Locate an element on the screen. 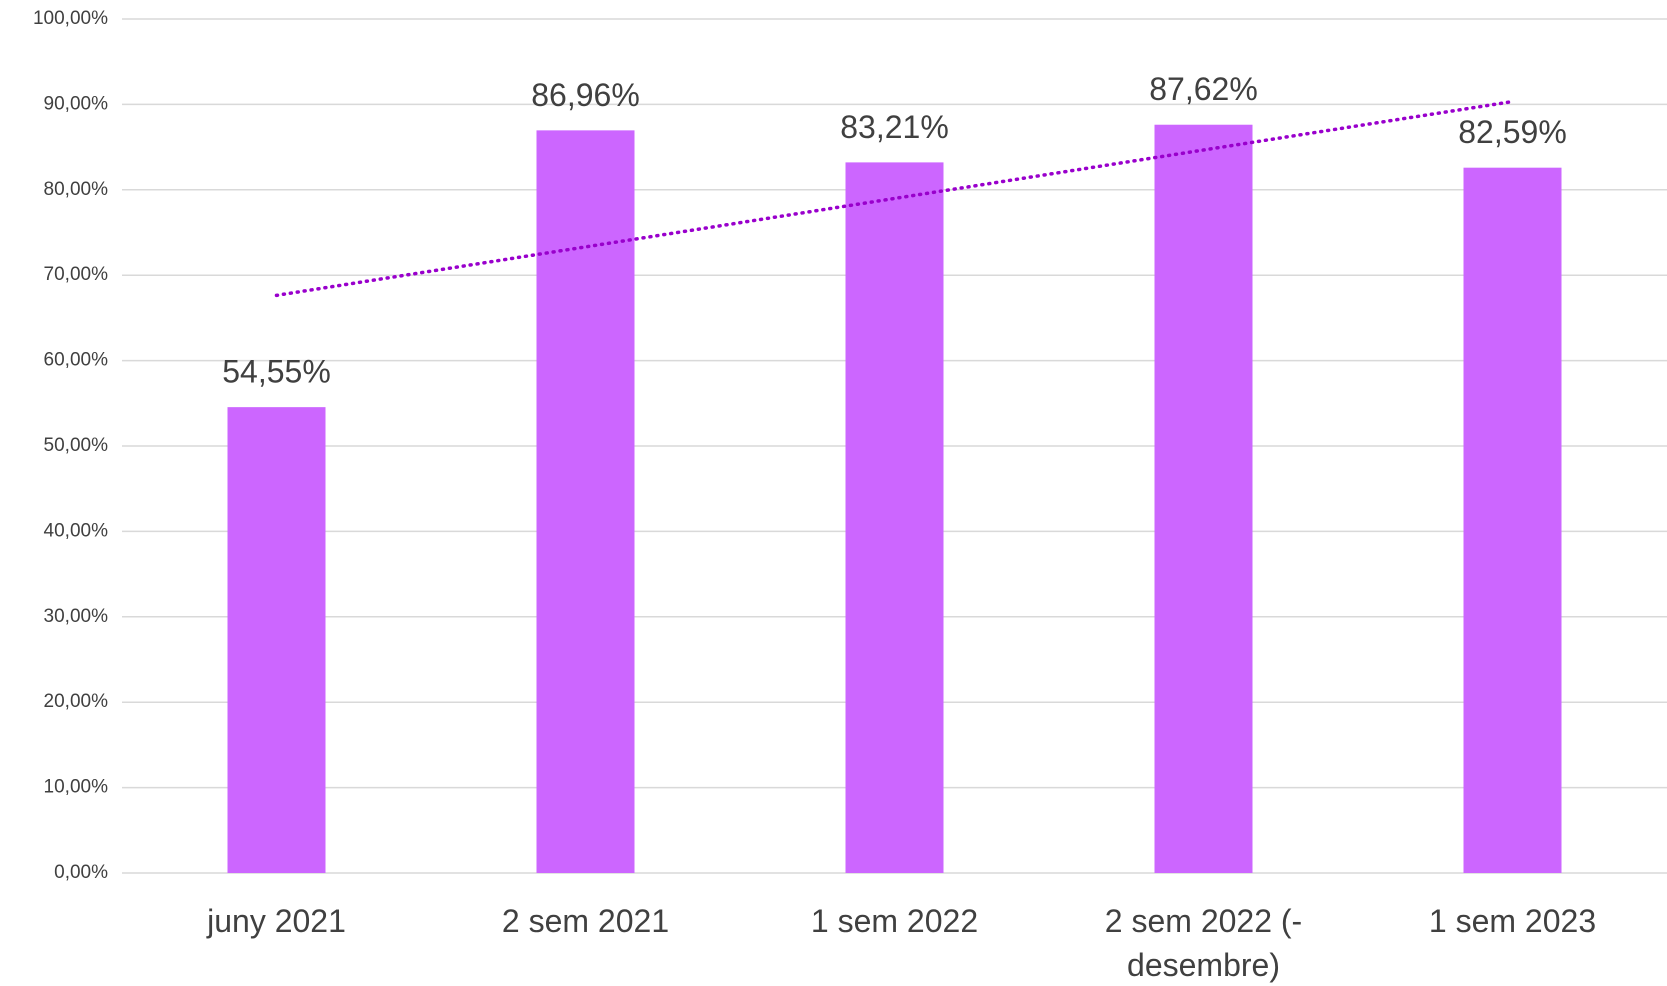 The height and width of the screenshot is (986, 1667). x-tick-label: 1 sem 2023 is located at coordinates (1512, 921).